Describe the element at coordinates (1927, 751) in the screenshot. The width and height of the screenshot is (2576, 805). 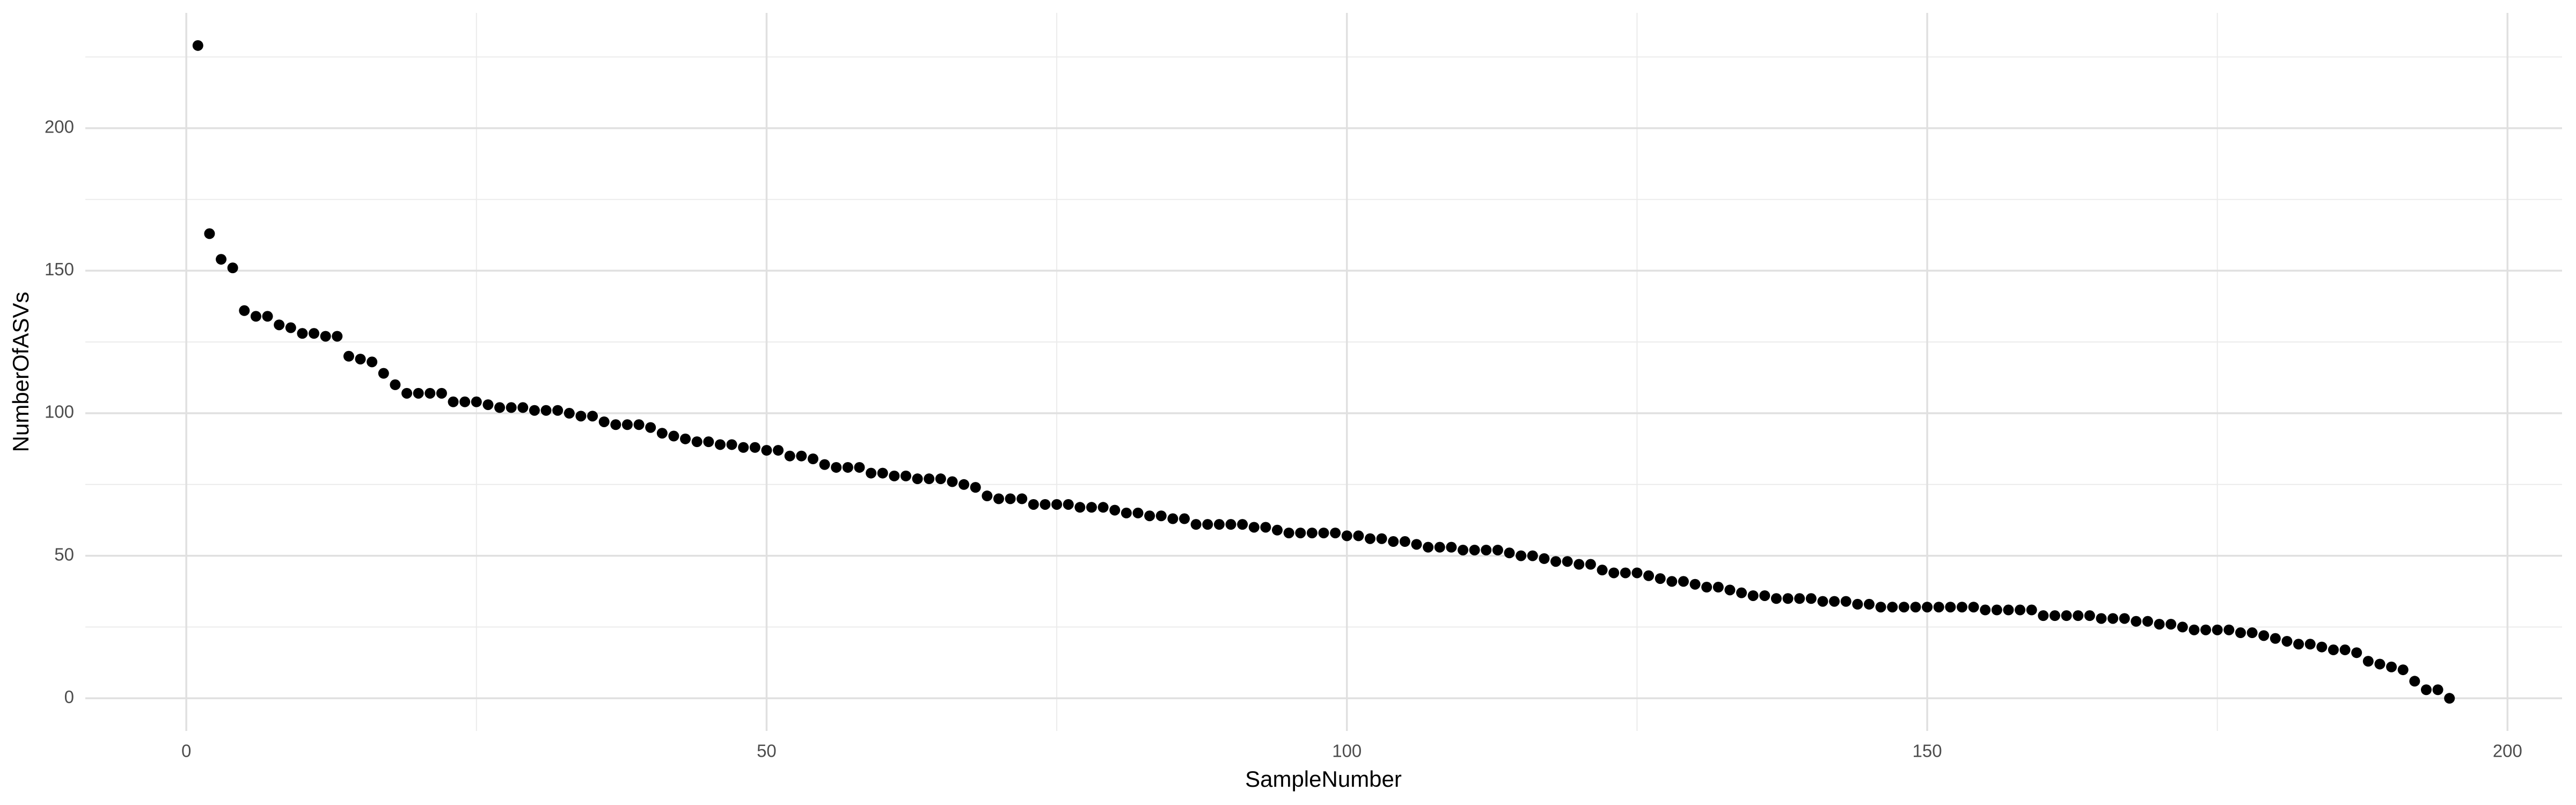
I see `x-tick-label: 150` at that location.